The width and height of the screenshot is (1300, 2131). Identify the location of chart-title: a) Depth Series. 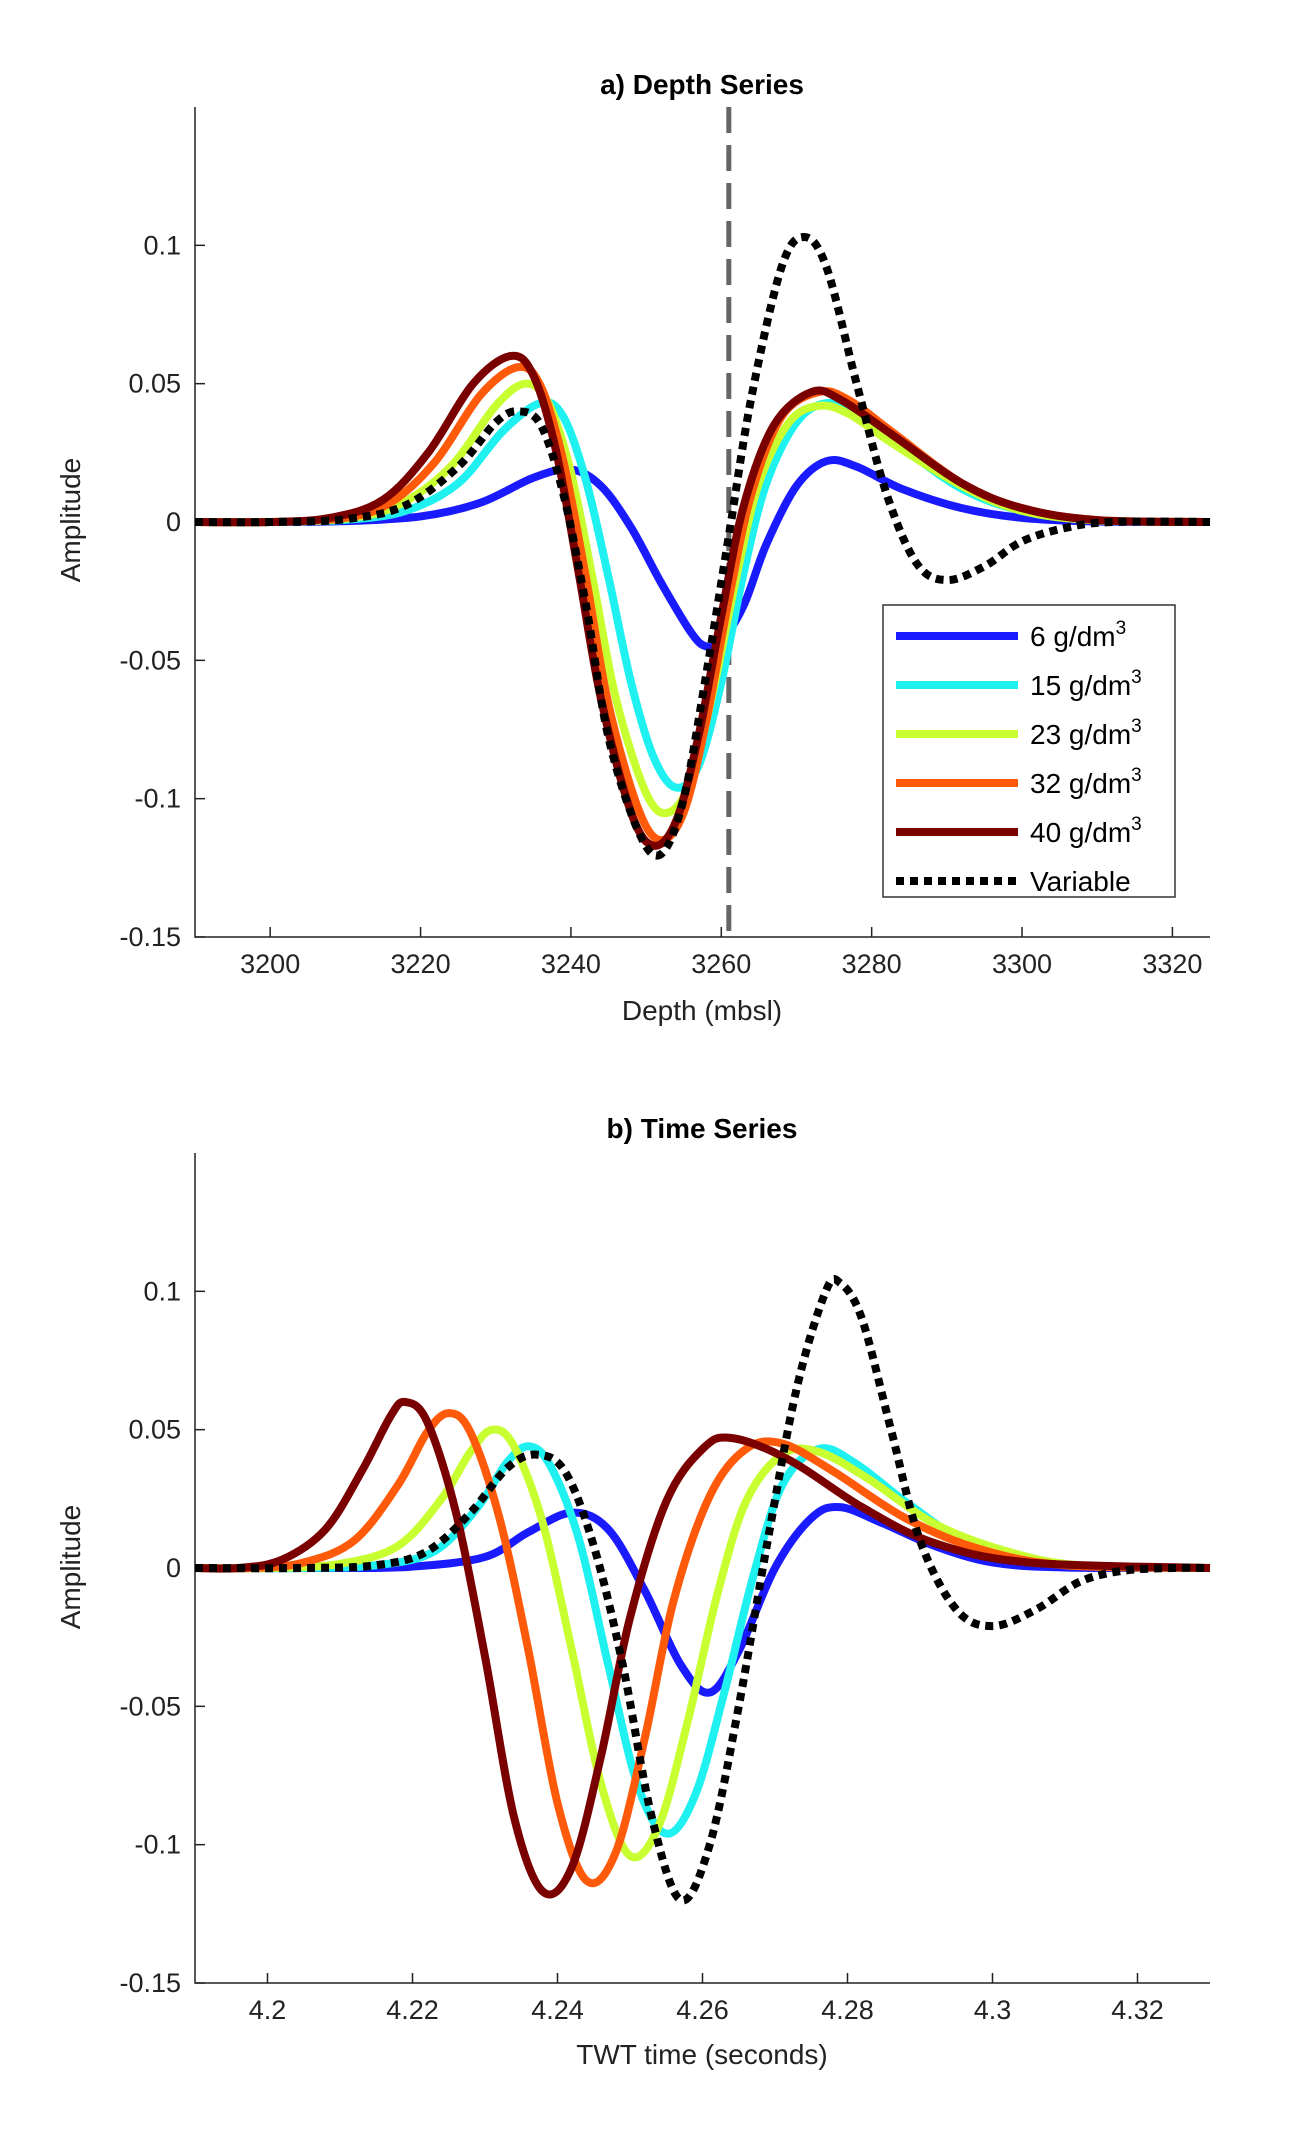
(702, 84).